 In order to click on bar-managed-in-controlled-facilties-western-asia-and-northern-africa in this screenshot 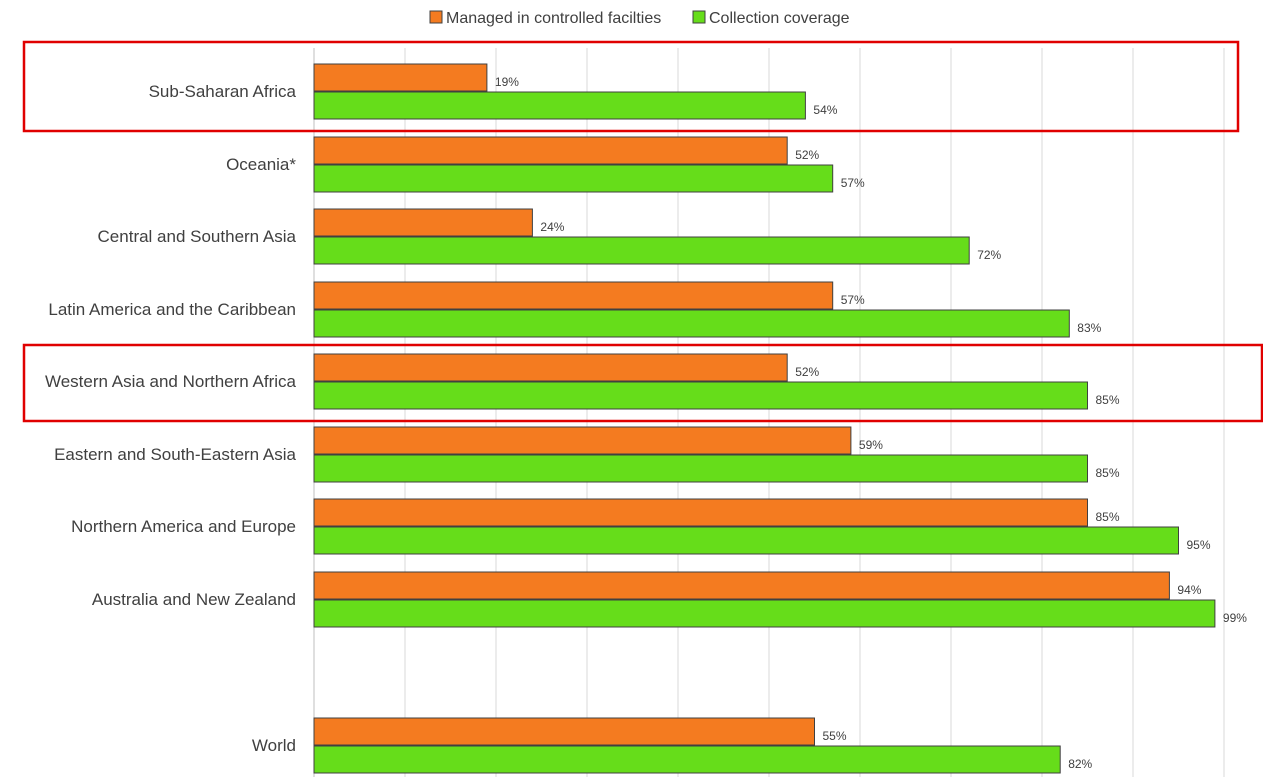, I will do `click(550, 367)`.